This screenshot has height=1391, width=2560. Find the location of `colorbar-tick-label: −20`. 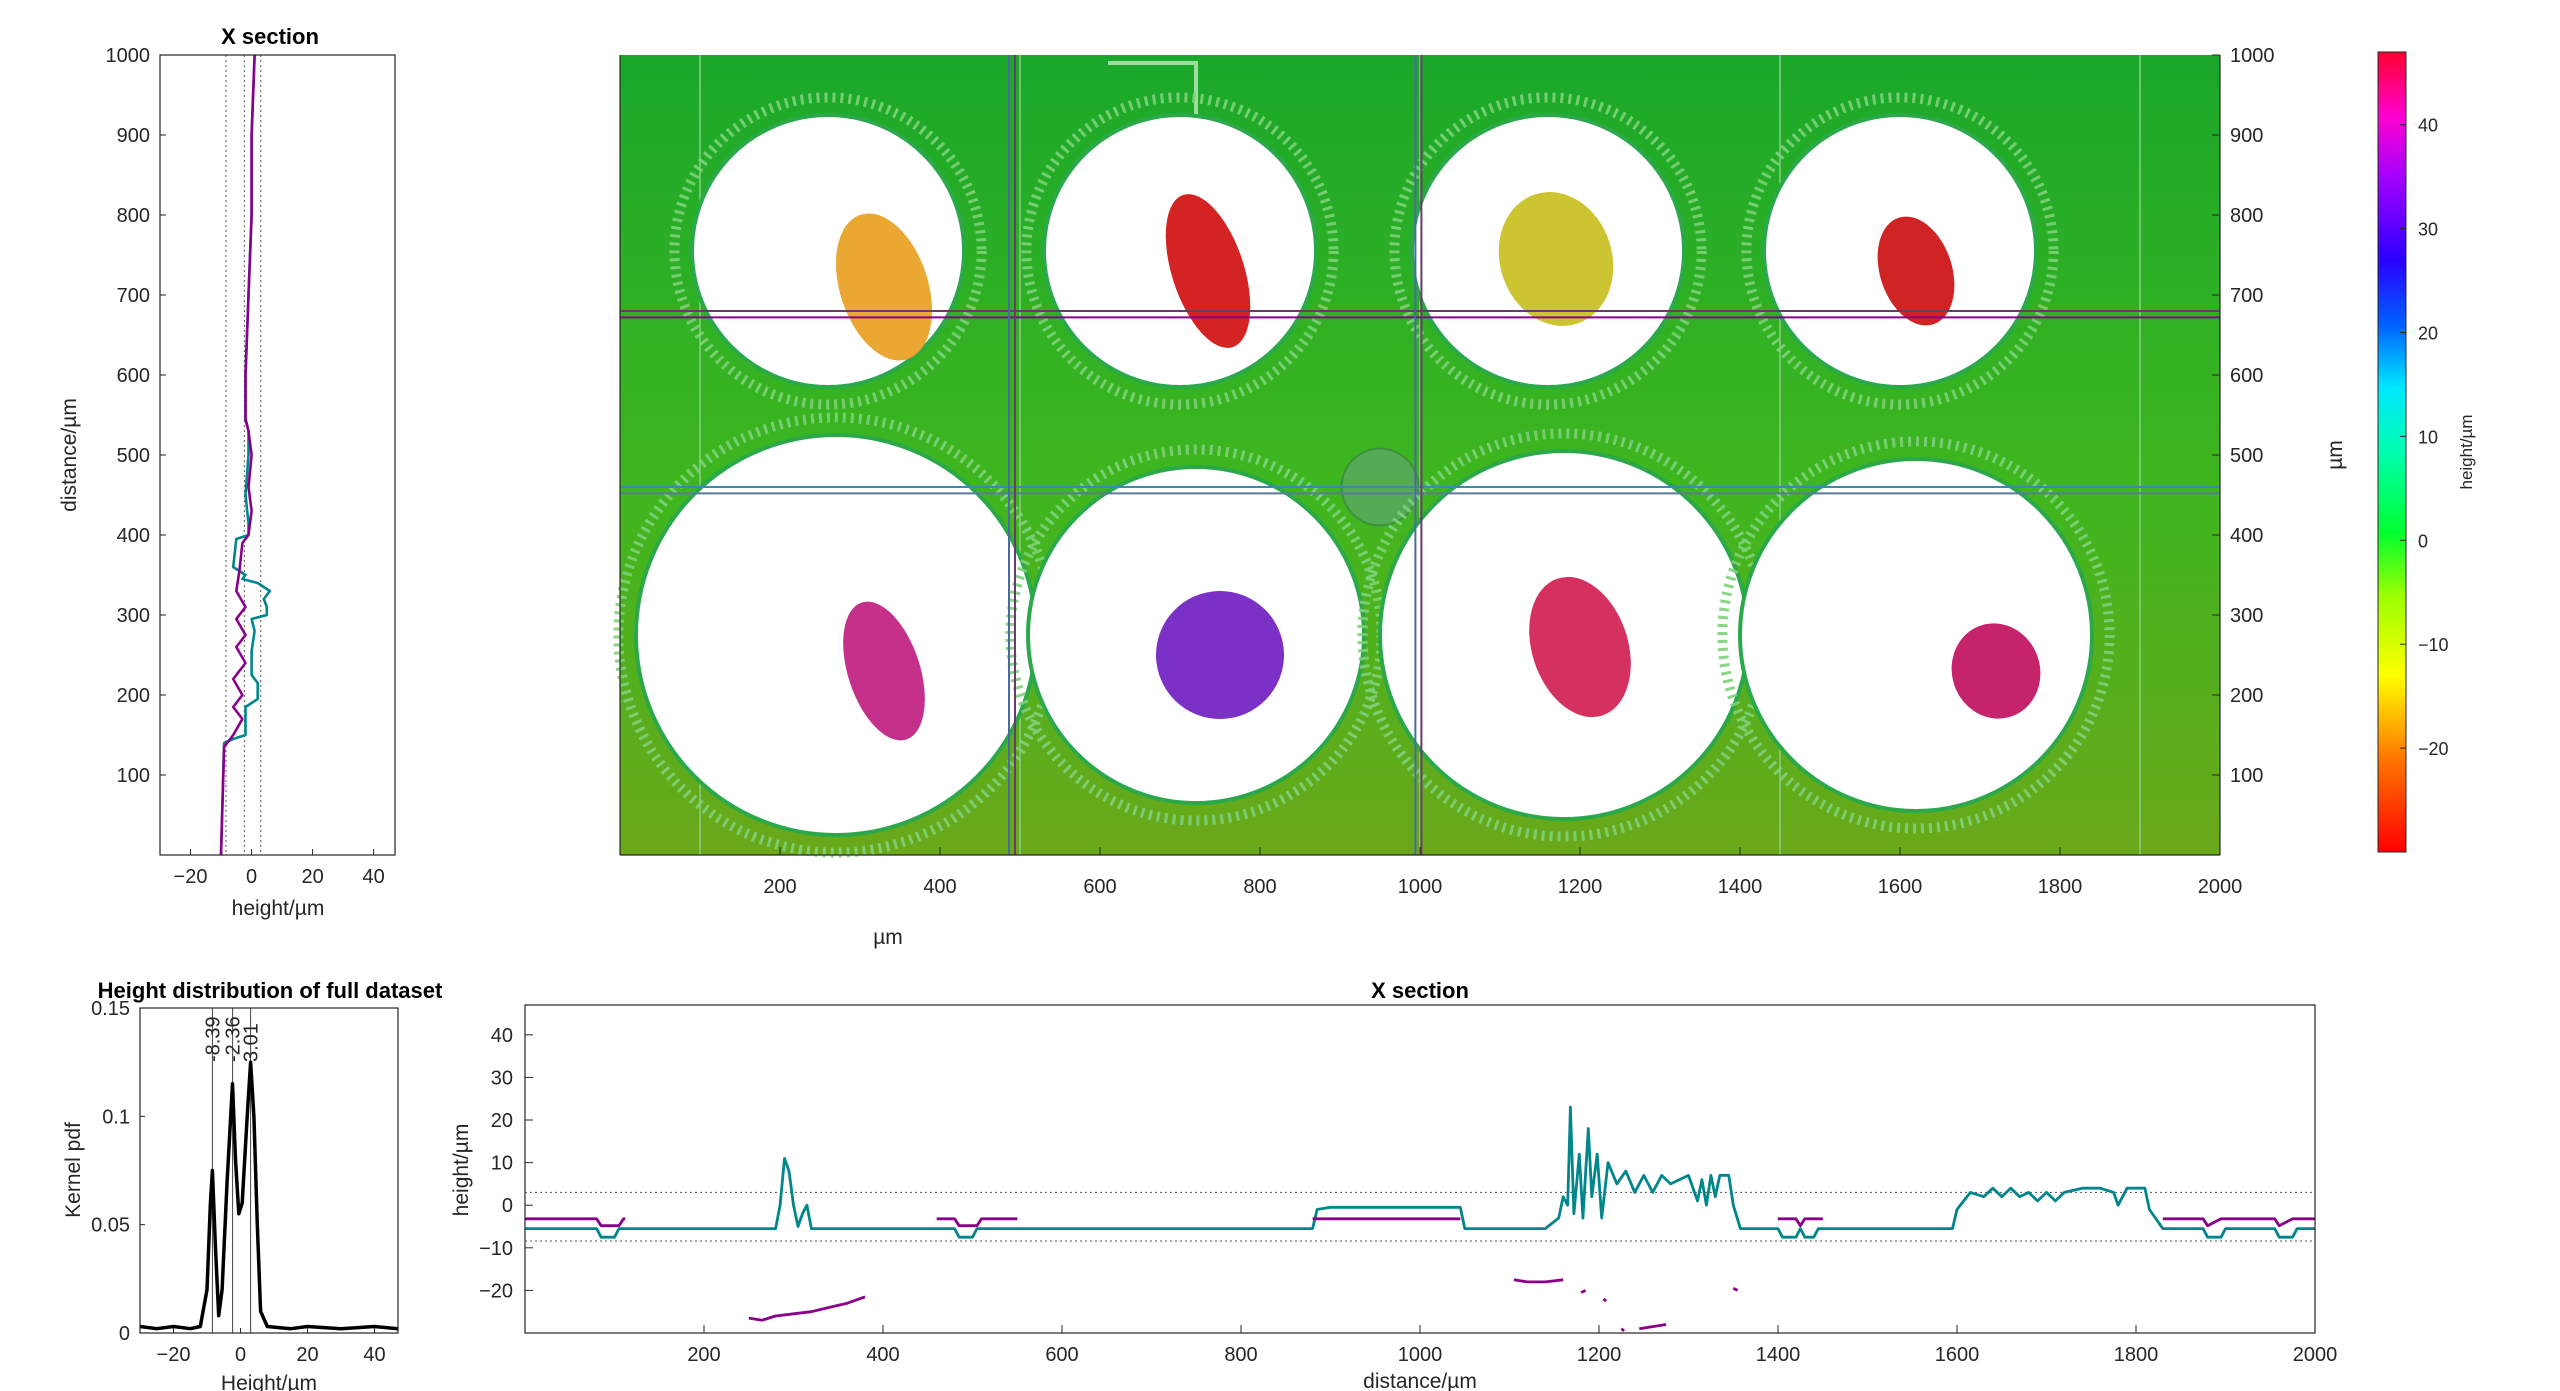

colorbar-tick-label: −20 is located at coordinates (2433, 749).